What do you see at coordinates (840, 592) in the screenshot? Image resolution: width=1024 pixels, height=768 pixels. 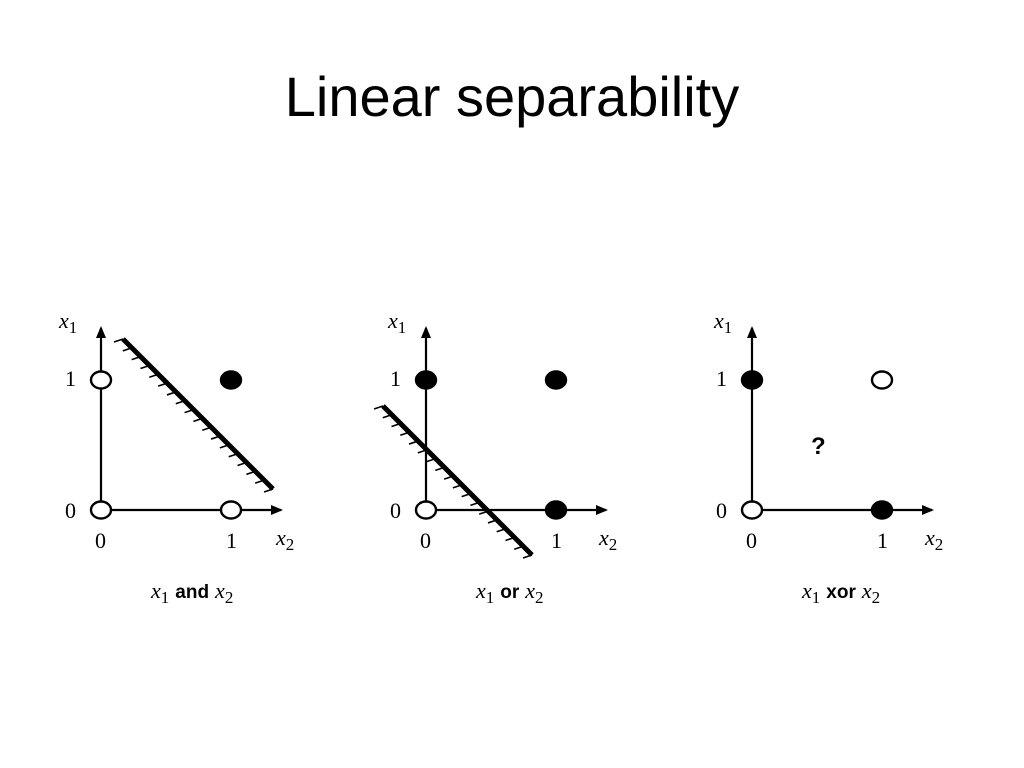 I see `caption-xor: x1 xor x2` at bounding box center [840, 592].